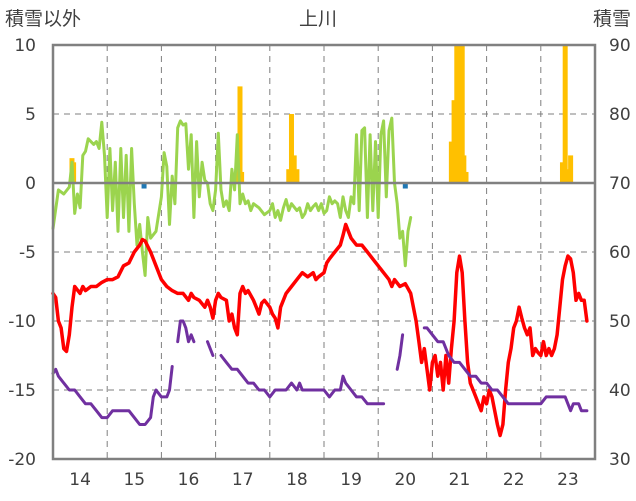 The width and height of the screenshot is (636, 501). I want to click on left-tick-label: 5, so click(30, 115).